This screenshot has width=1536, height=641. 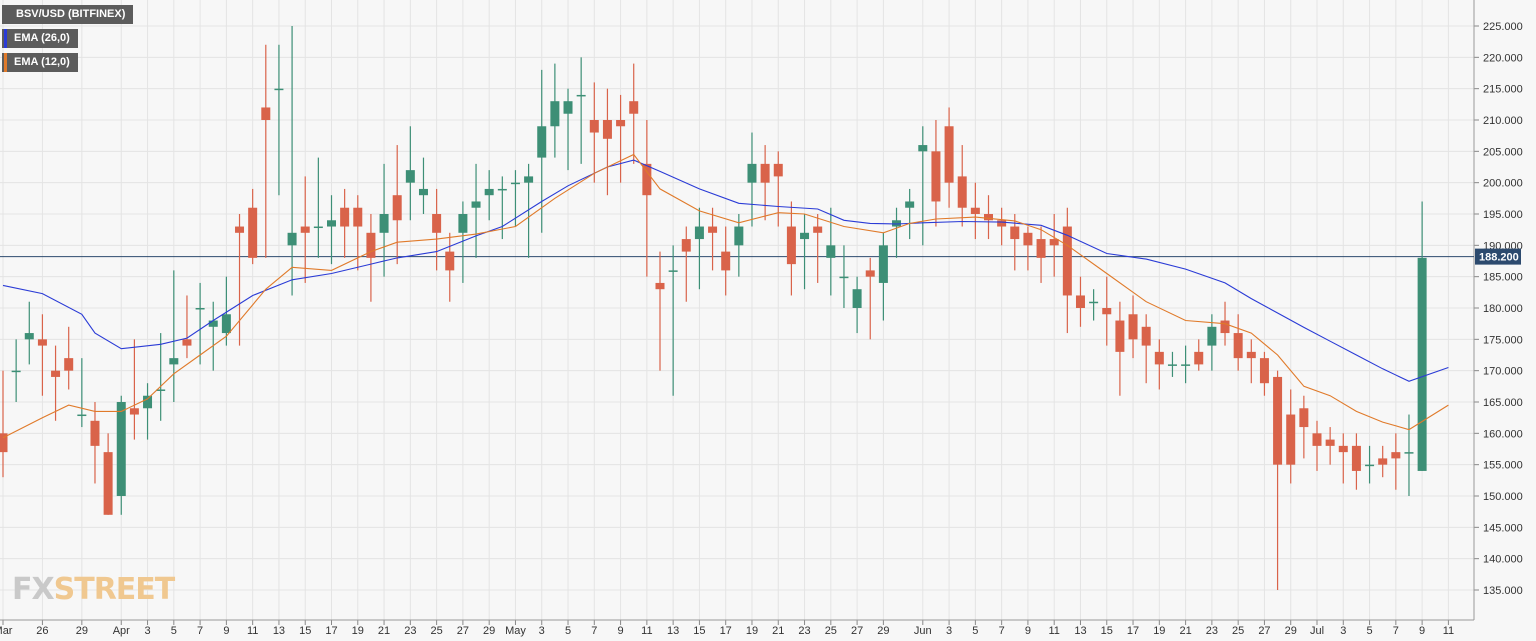 I want to click on y-tick-label: 135.000, so click(x=1503, y=591).